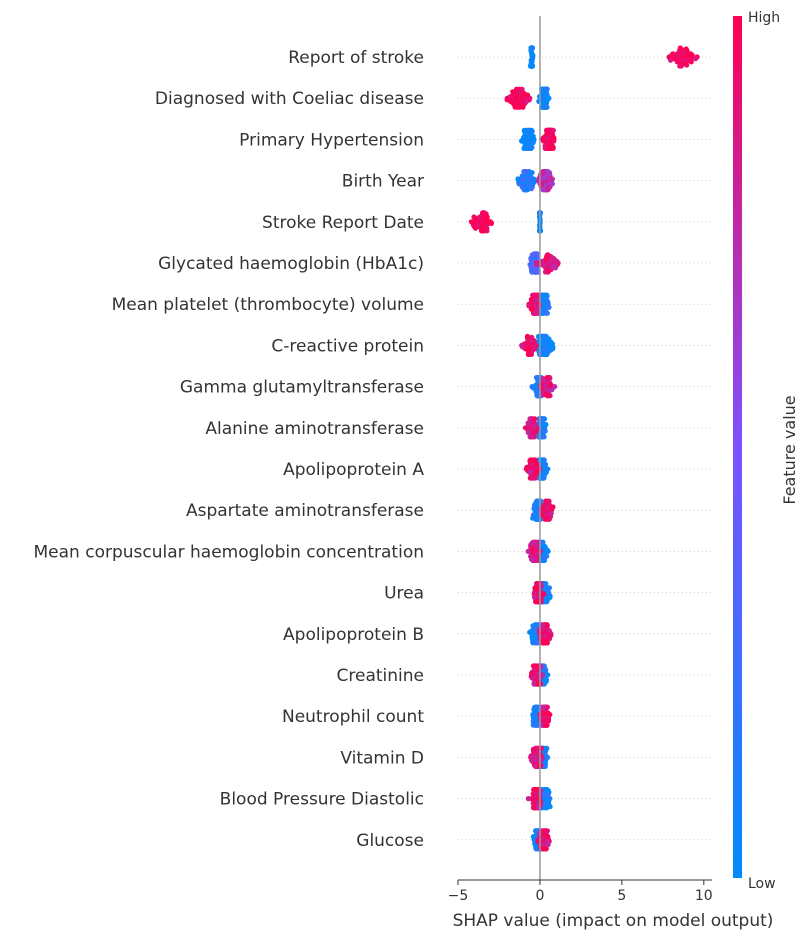 The image size is (810, 940). Describe the element at coordinates (789, 449) in the screenshot. I see `colorbar-title: Feature value` at that location.